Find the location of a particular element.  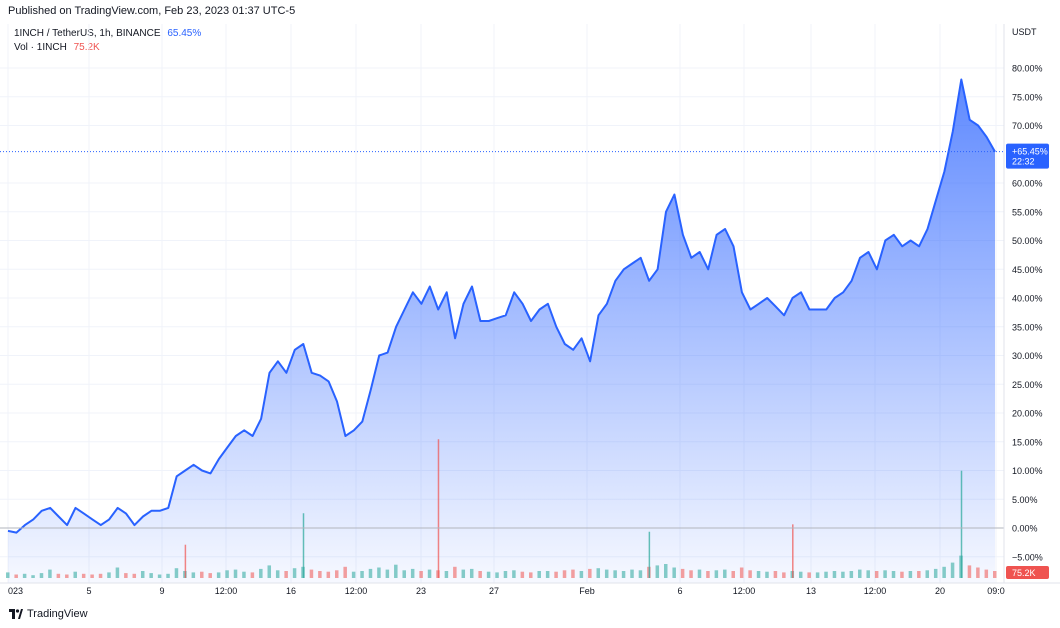

x-tick-label: 5 is located at coordinates (88, 591).